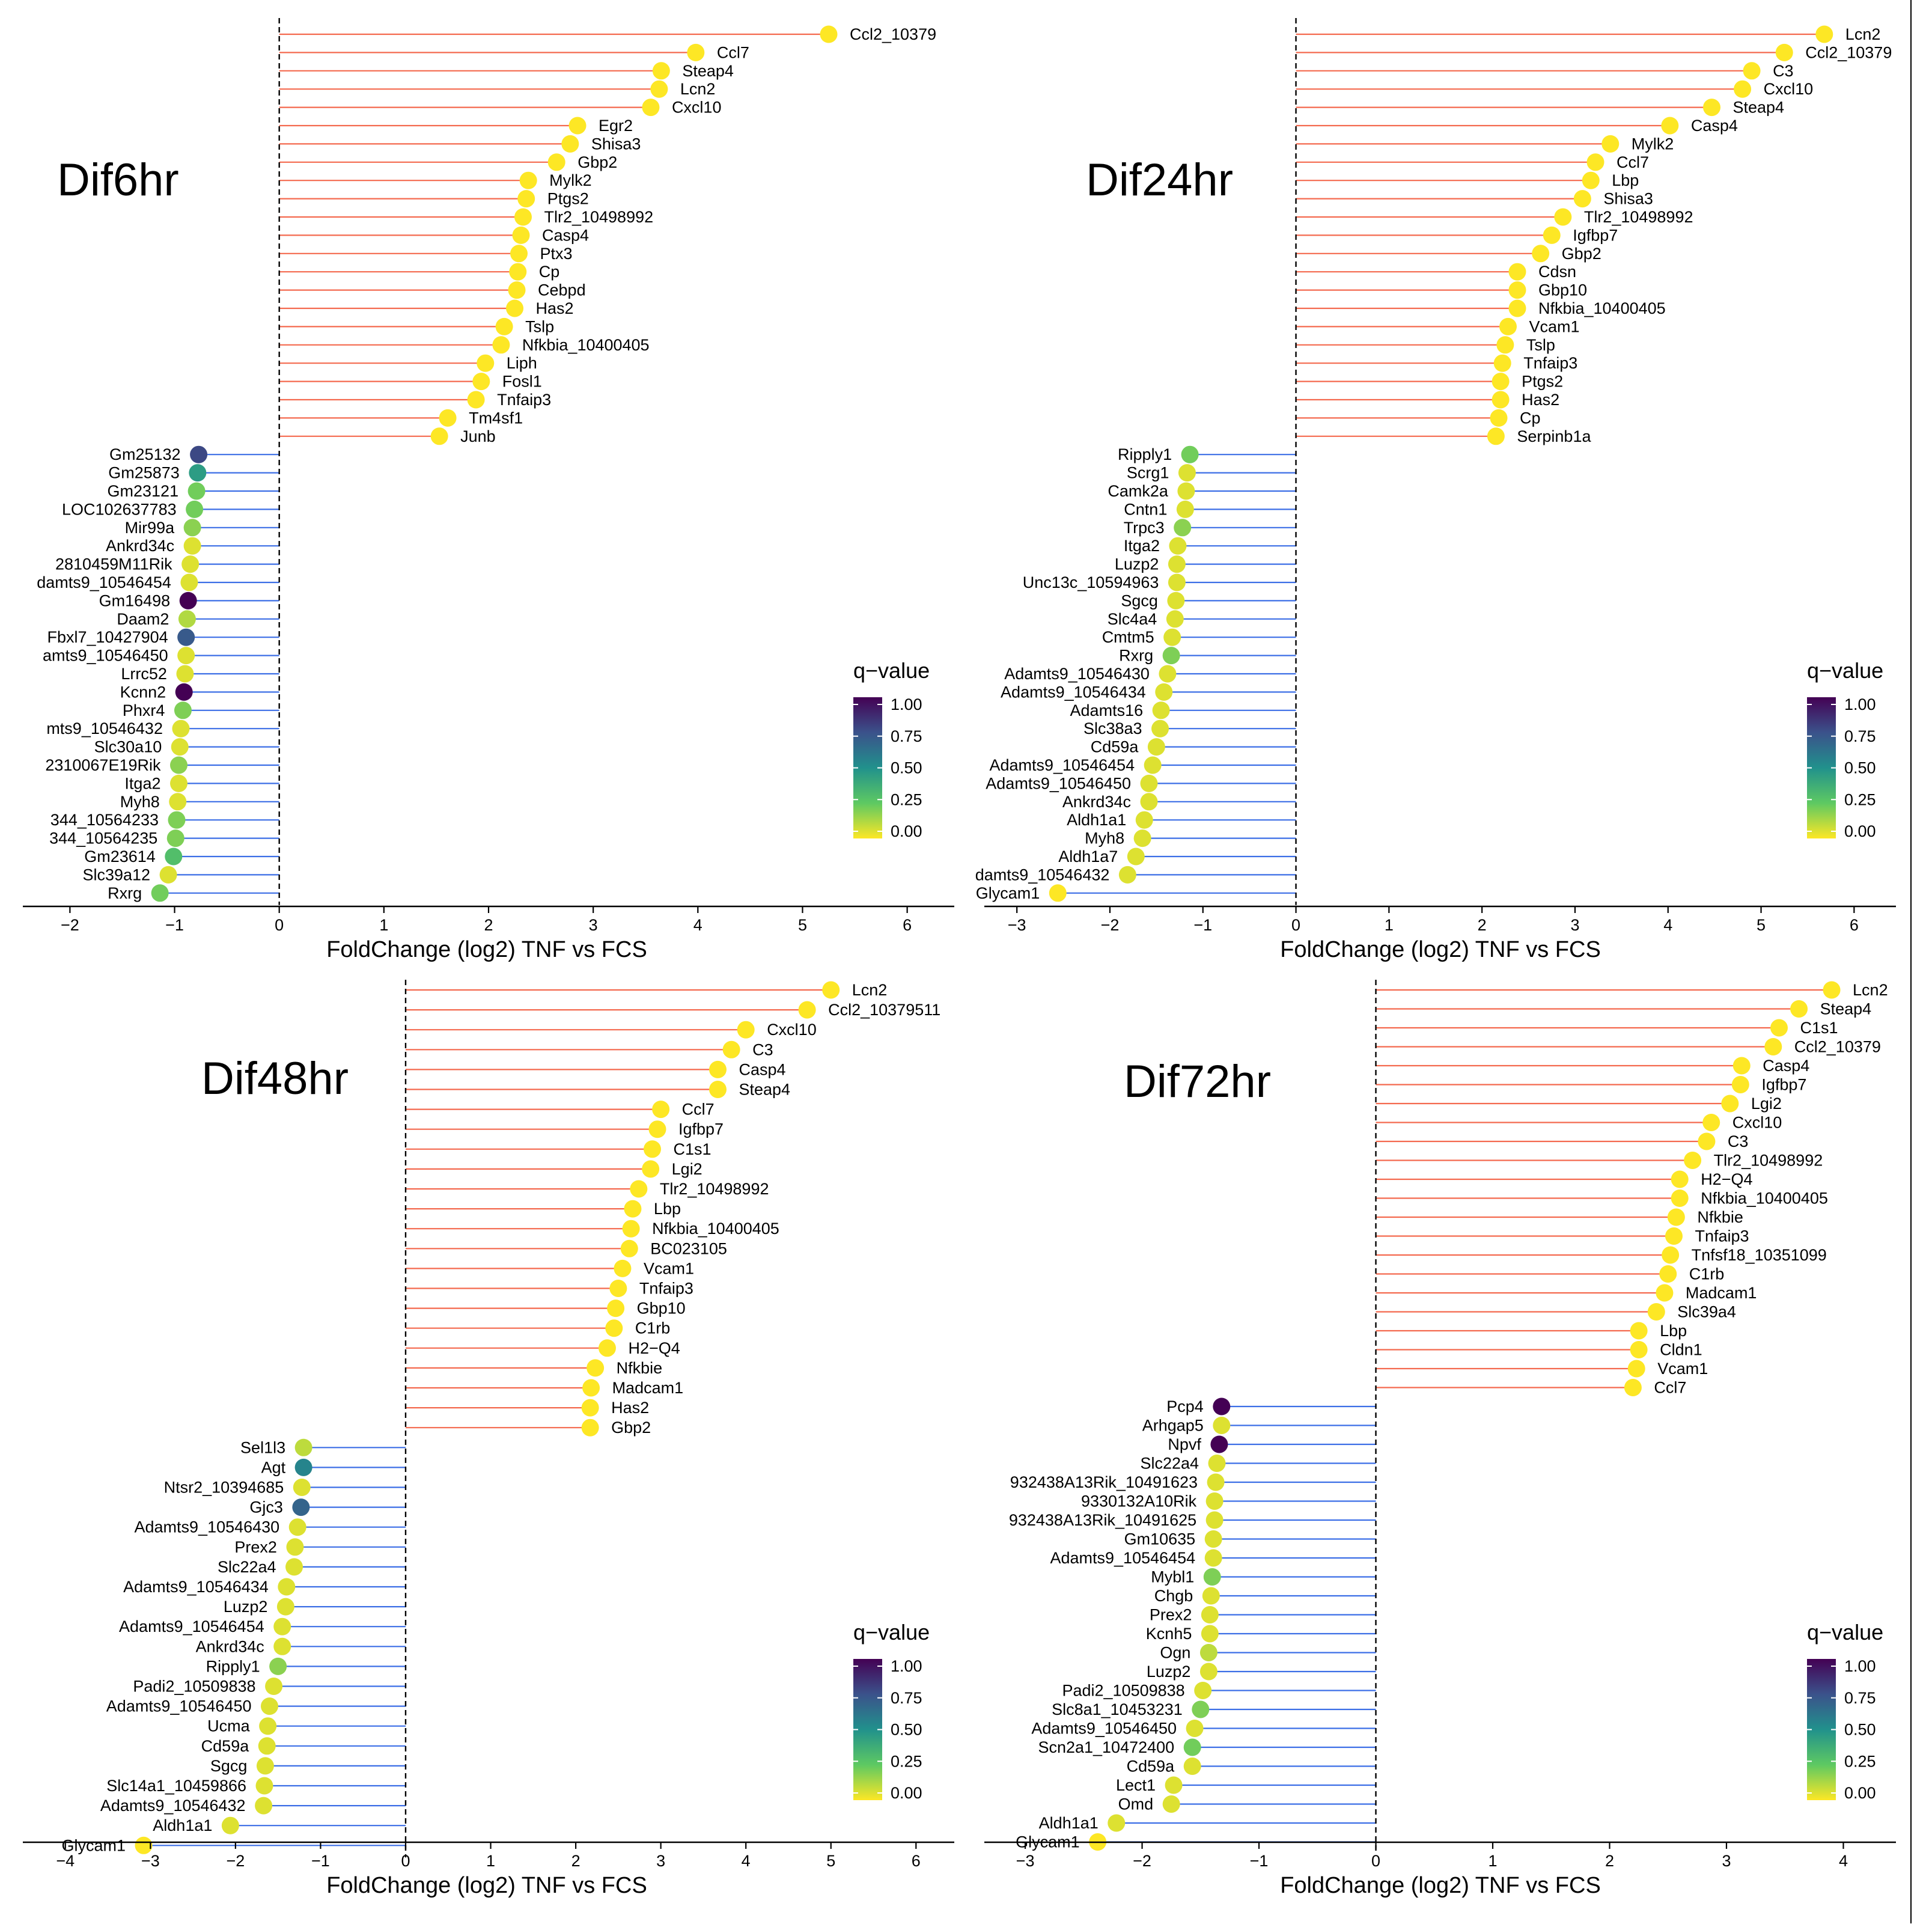  Describe the element at coordinates (488, 925) in the screenshot. I see `x-tick-label: 2` at that location.